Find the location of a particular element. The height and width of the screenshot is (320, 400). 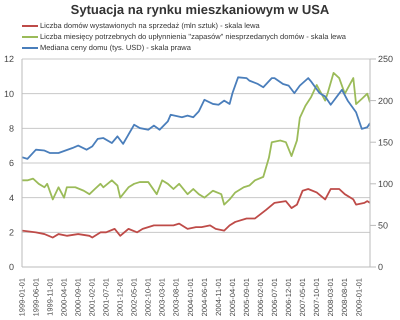

chart-title: Sytuacja na rynku mieszkaniowym w USA is located at coordinates (200, 10).